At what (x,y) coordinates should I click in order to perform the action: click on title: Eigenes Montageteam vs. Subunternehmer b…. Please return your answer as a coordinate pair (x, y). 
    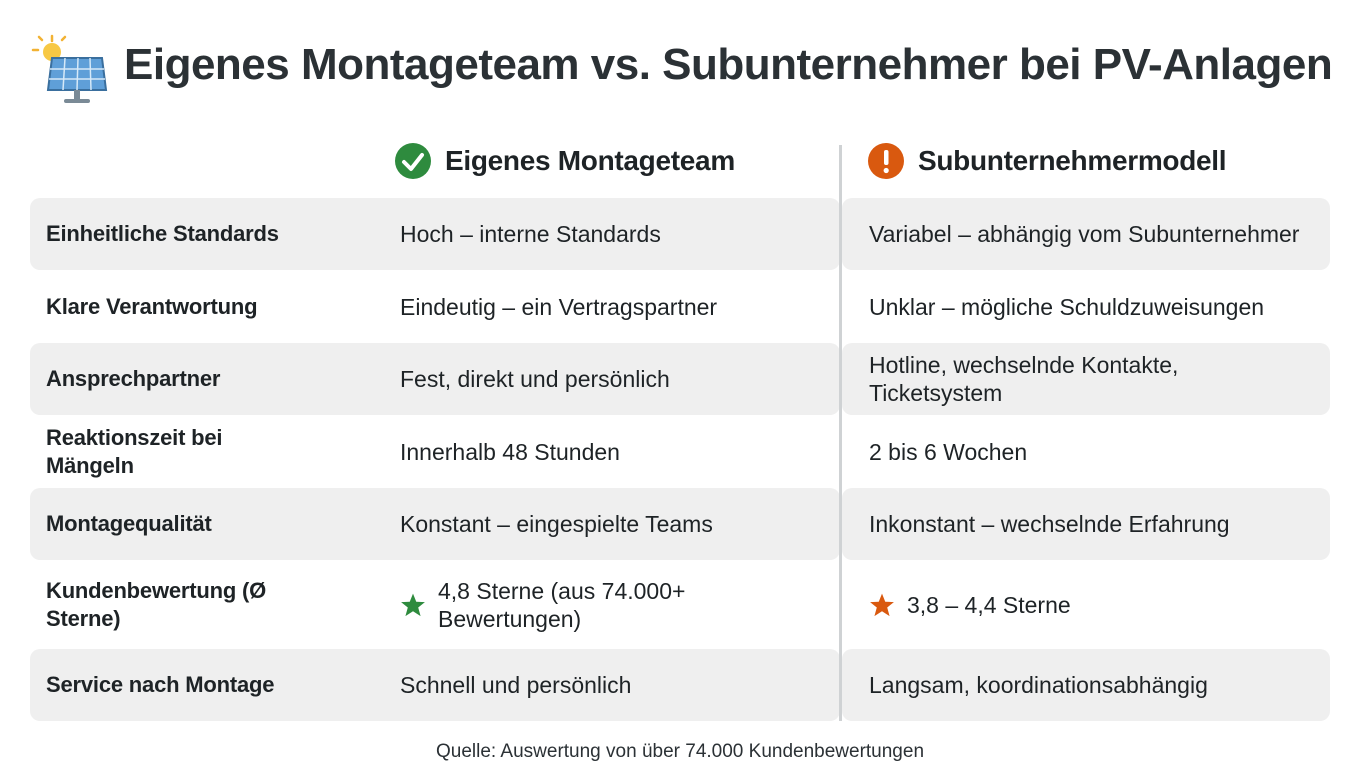
    Looking at the image, I should click on (728, 64).